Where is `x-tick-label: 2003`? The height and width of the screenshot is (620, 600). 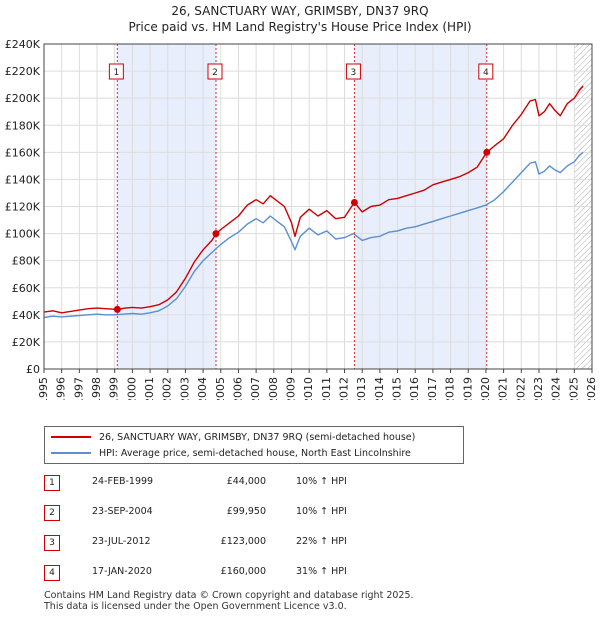 x-tick-label: 2003 is located at coordinates (184, 388).